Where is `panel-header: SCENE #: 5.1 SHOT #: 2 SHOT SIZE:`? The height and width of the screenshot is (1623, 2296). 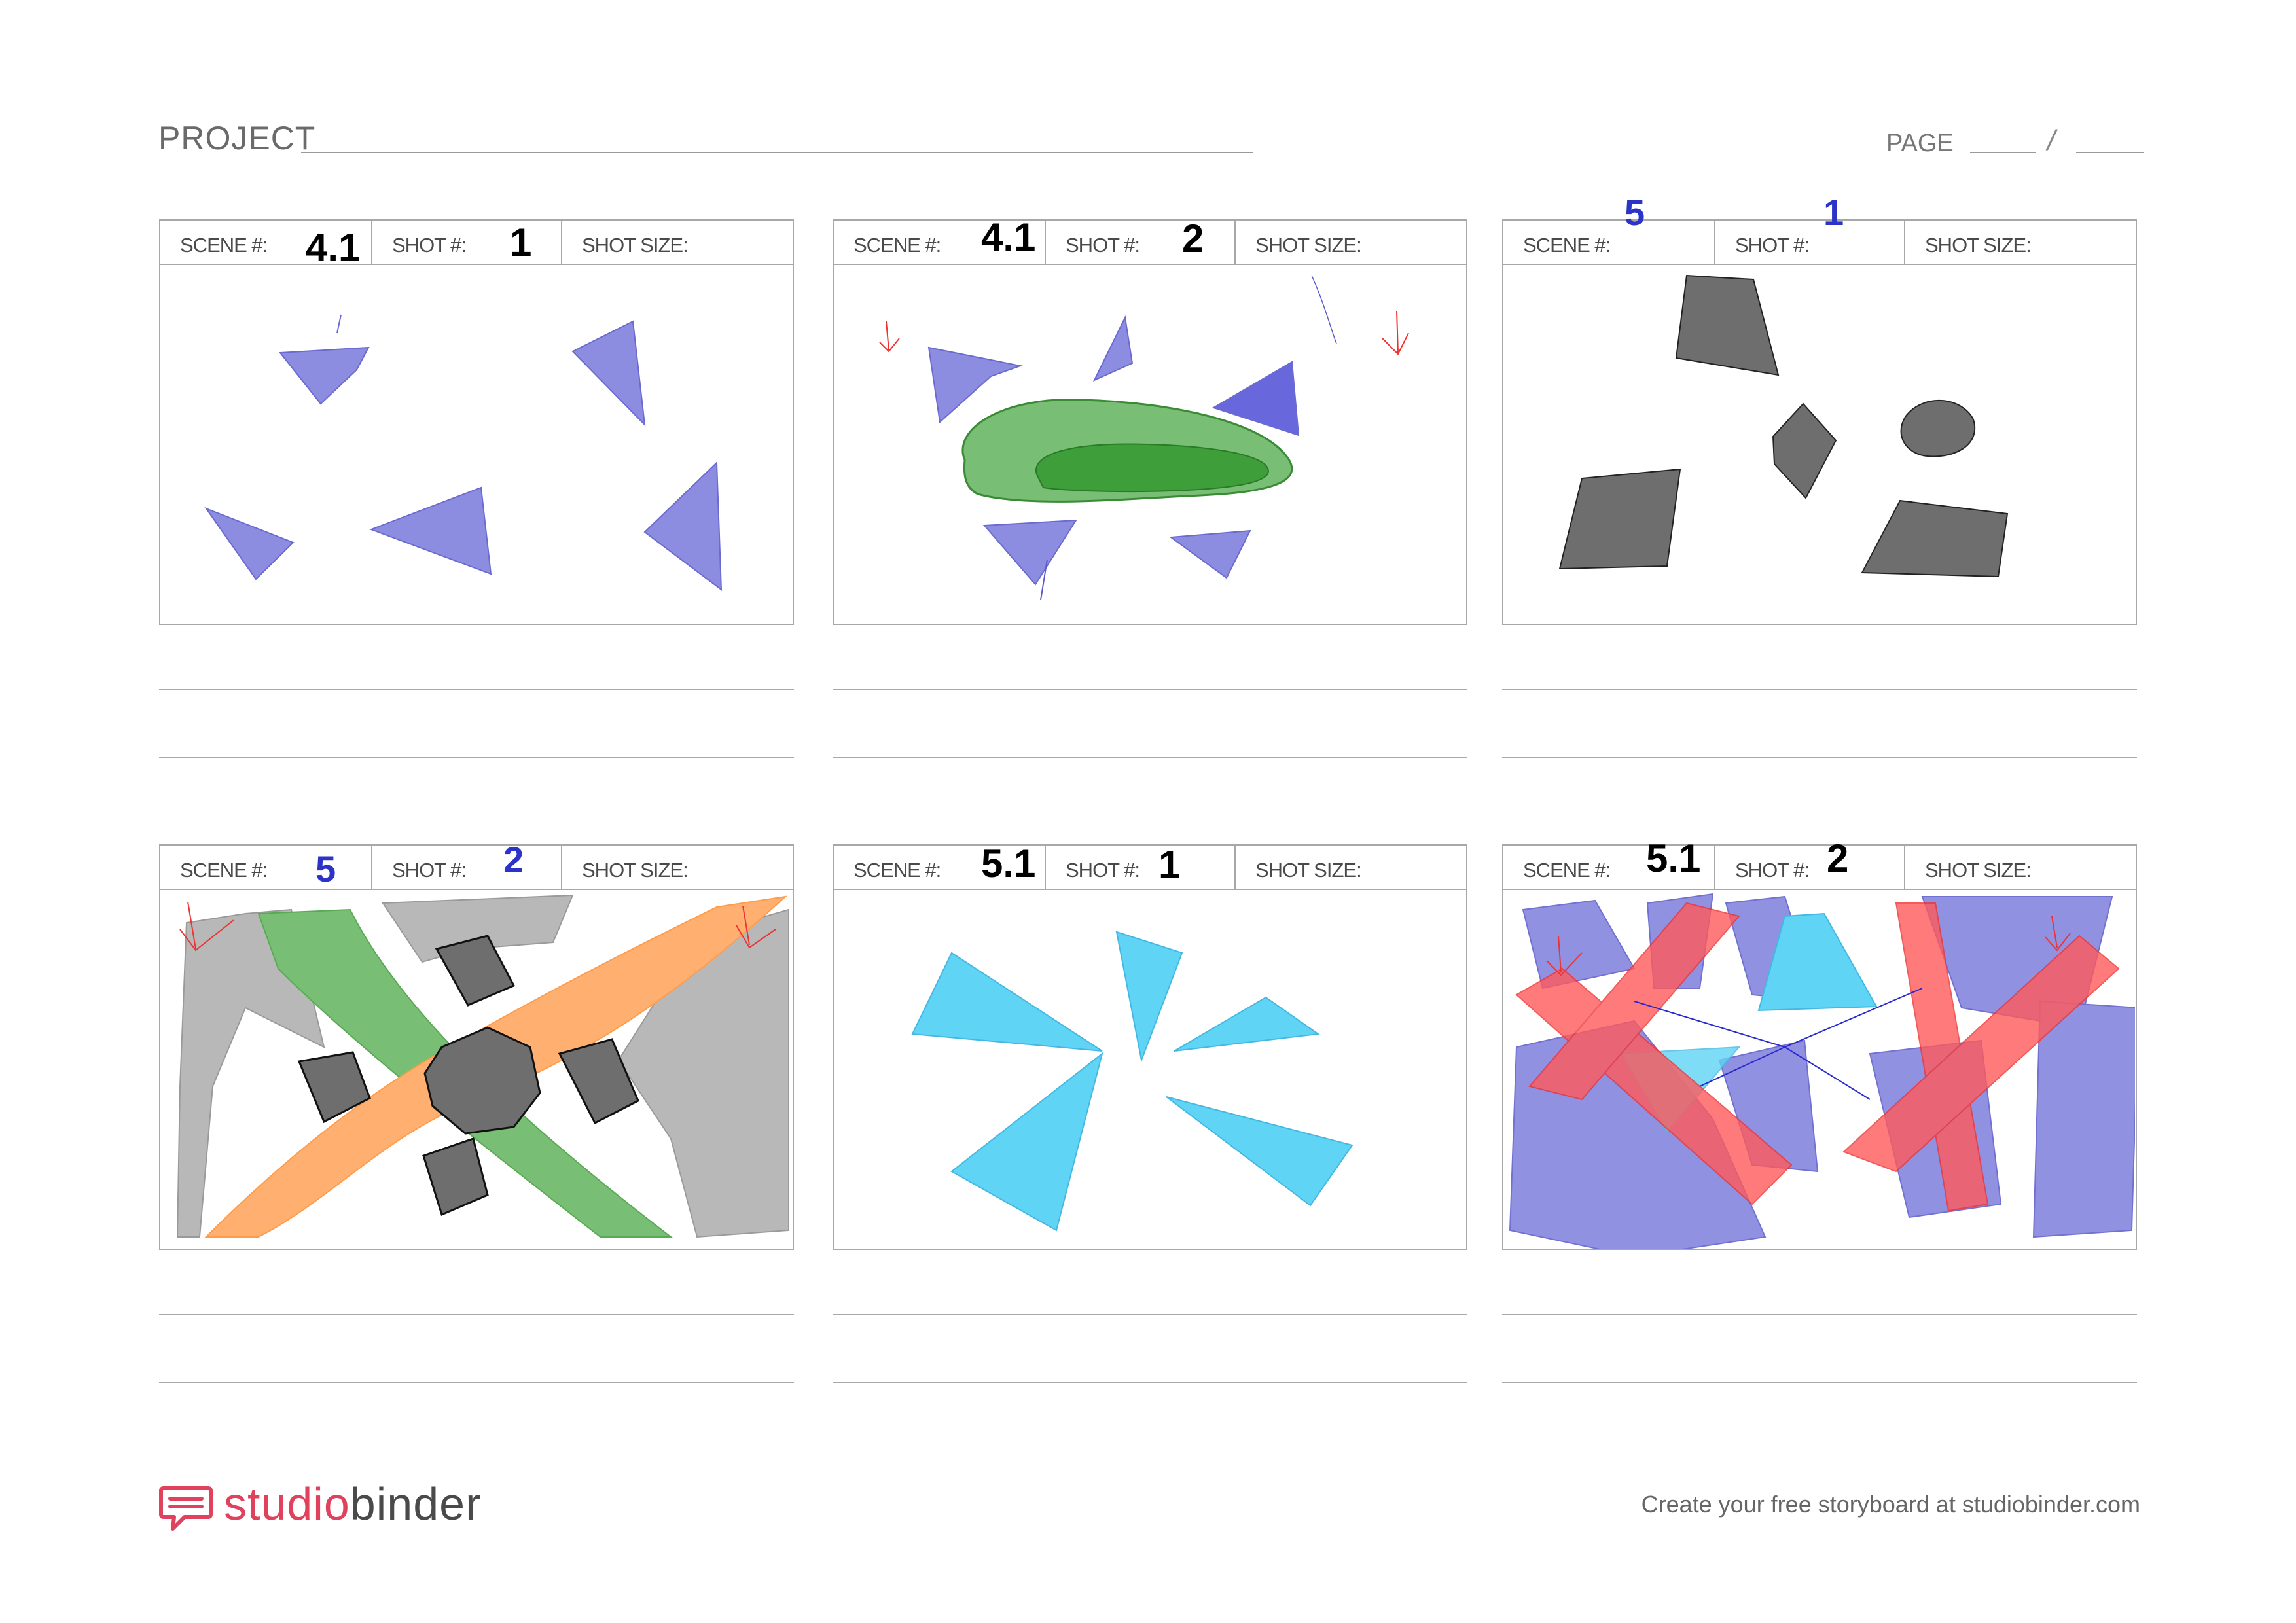 panel-header: SCENE #: 5.1 SHOT #: 2 SHOT SIZE: is located at coordinates (1820, 864).